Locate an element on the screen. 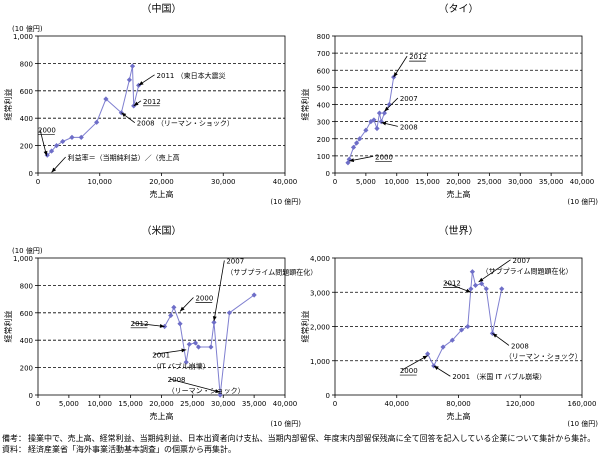 The height and width of the screenshot is (472, 606). x-tick-label: 160,000 is located at coordinates (582, 404).